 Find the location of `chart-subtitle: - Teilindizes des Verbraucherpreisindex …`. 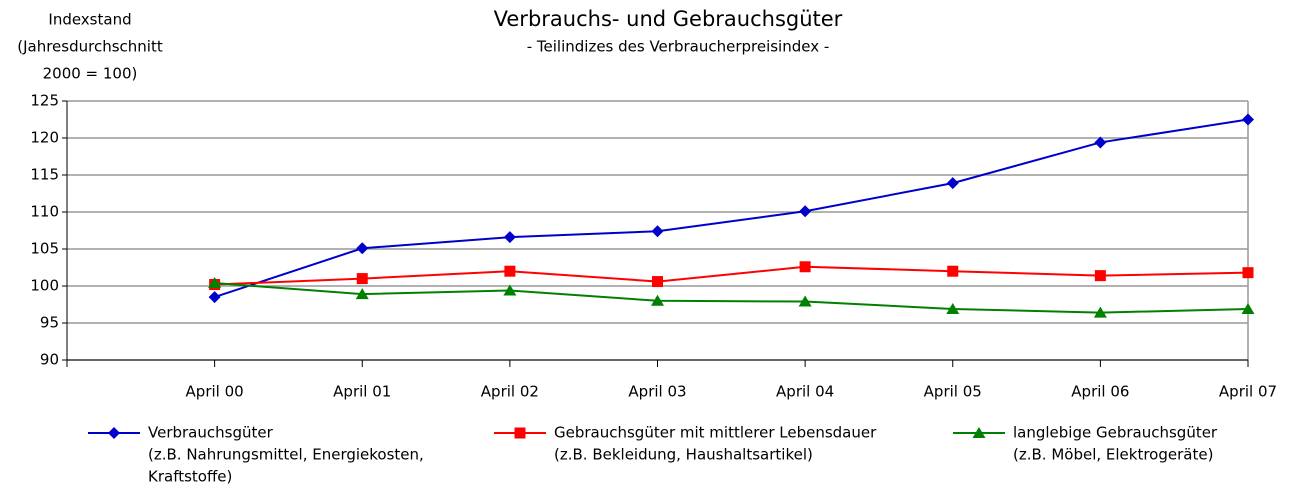

chart-subtitle: - Teilindizes des Verbraucherpreisindex … is located at coordinates (678, 47).